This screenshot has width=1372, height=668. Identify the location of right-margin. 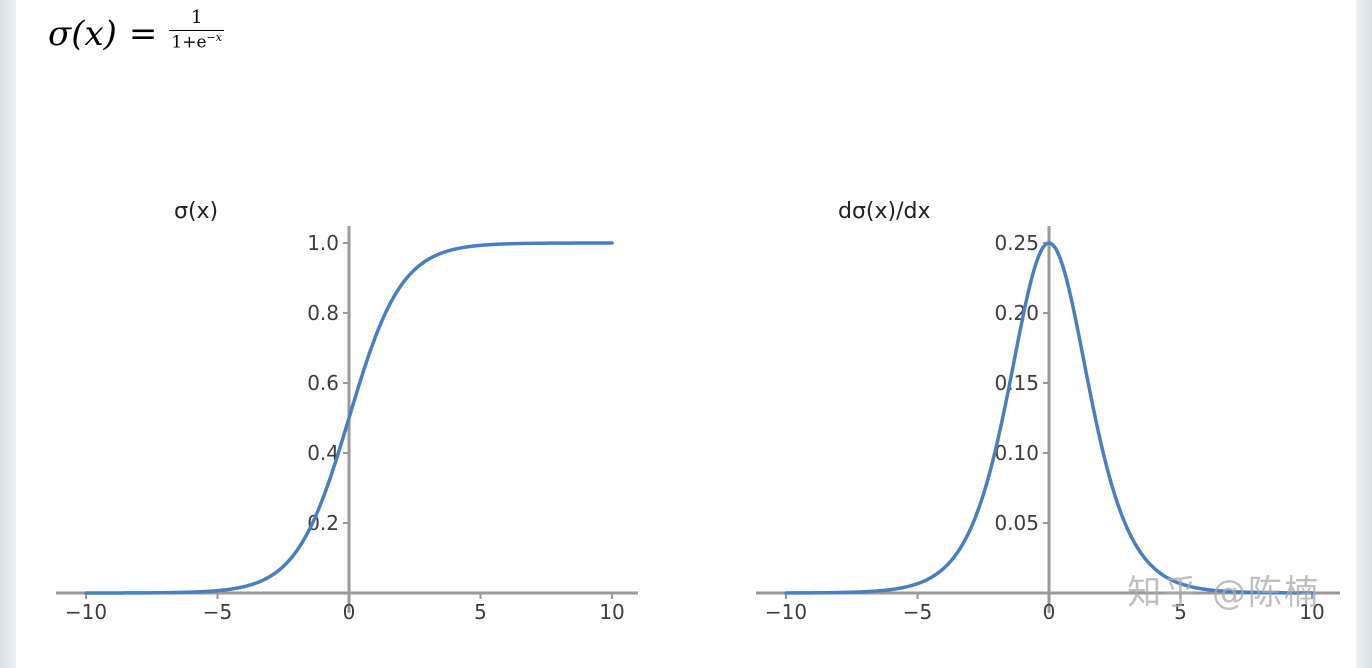
(1364, 334).